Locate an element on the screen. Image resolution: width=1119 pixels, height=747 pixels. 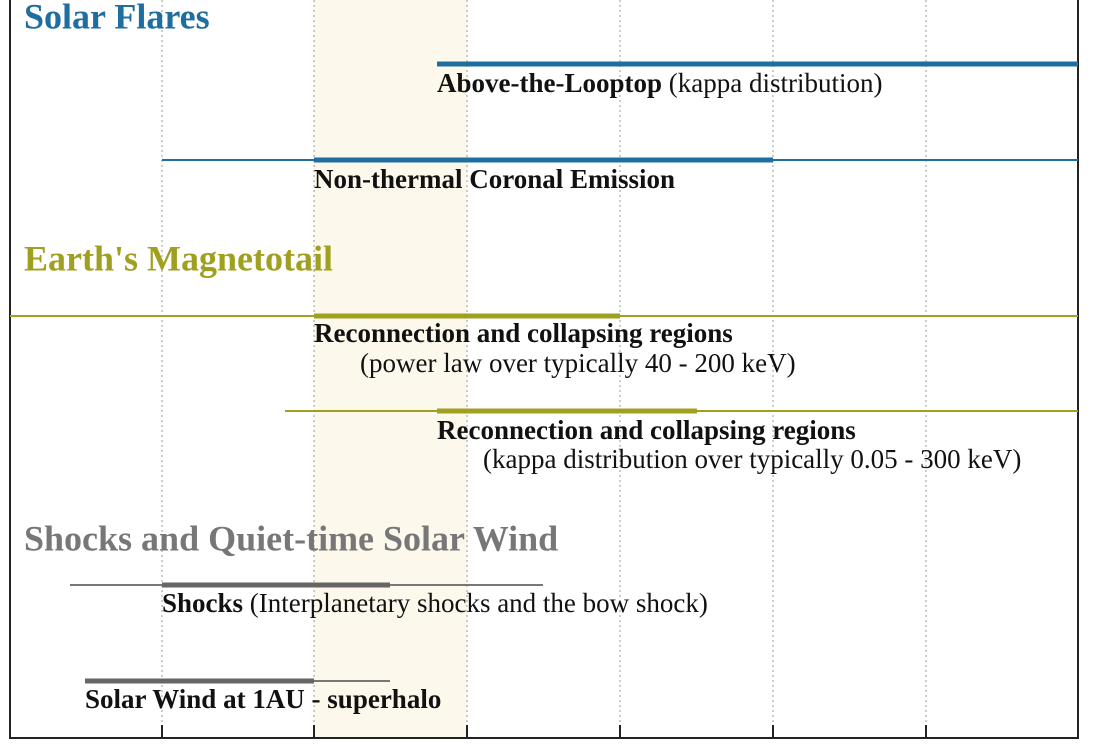
shaded-band is located at coordinates (390, 369).